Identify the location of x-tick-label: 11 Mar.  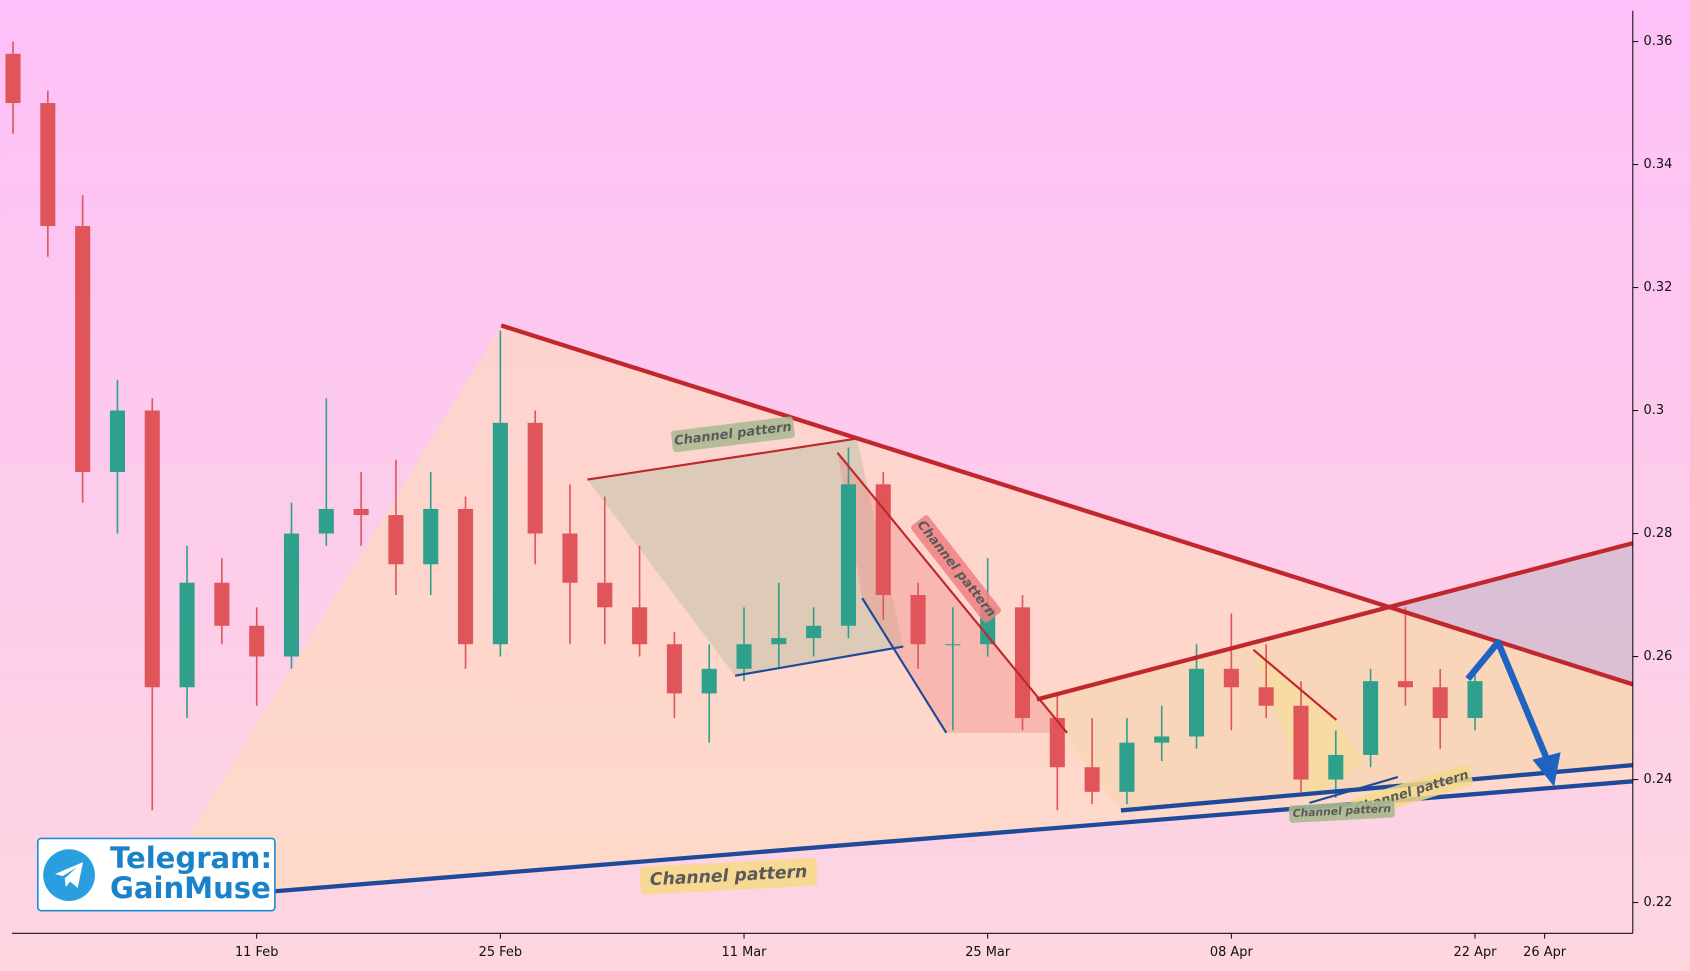
(745, 952).